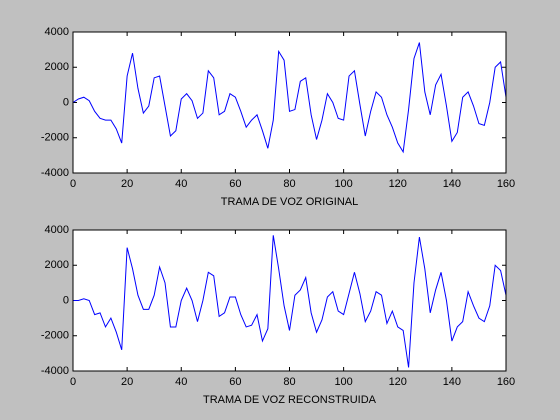 This screenshot has width=560, height=420. What do you see at coordinates (290, 400) in the screenshot?
I see `x-axis-label: TRAMA DE VOZ RECONSTRUIDA` at bounding box center [290, 400].